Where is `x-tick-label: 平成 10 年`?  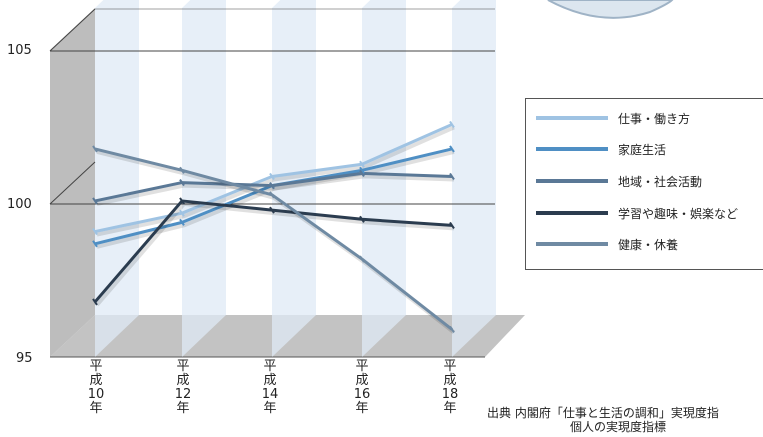 x-tick-label: 平成 10 年 is located at coordinates (96, 387).